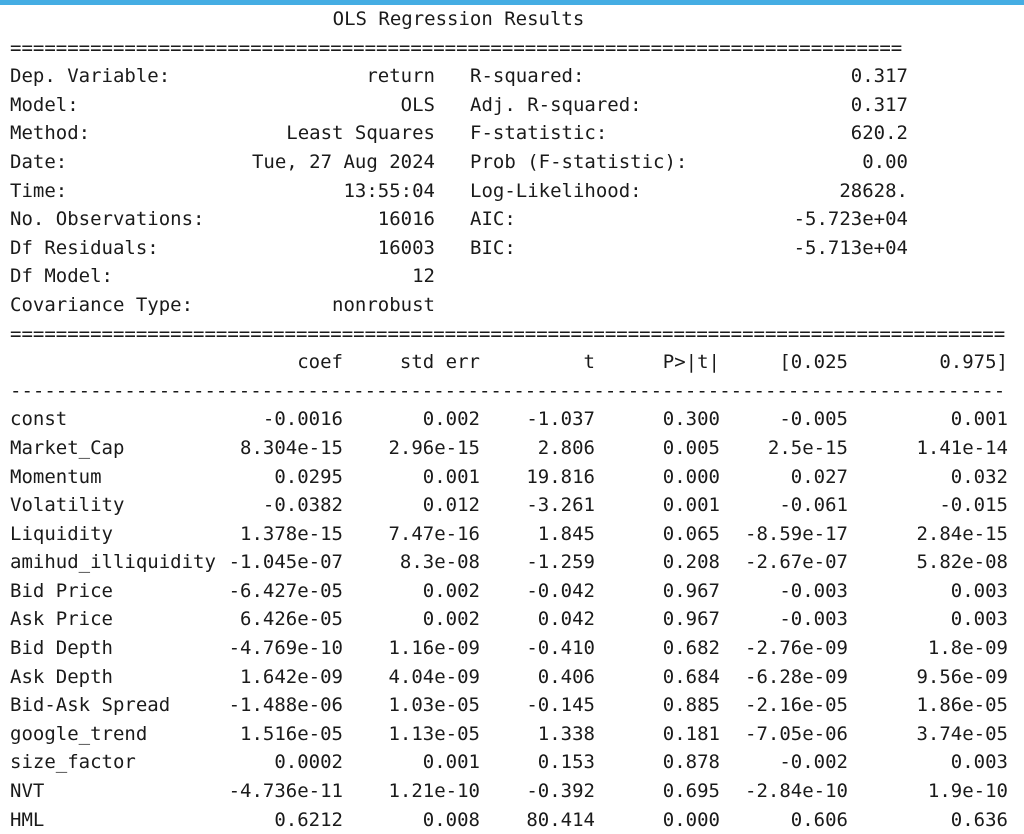 The width and height of the screenshot is (1024, 834). What do you see at coordinates (566, 676) in the screenshot?
I see `cell-t: 0.406` at bounding box center [566, 676].